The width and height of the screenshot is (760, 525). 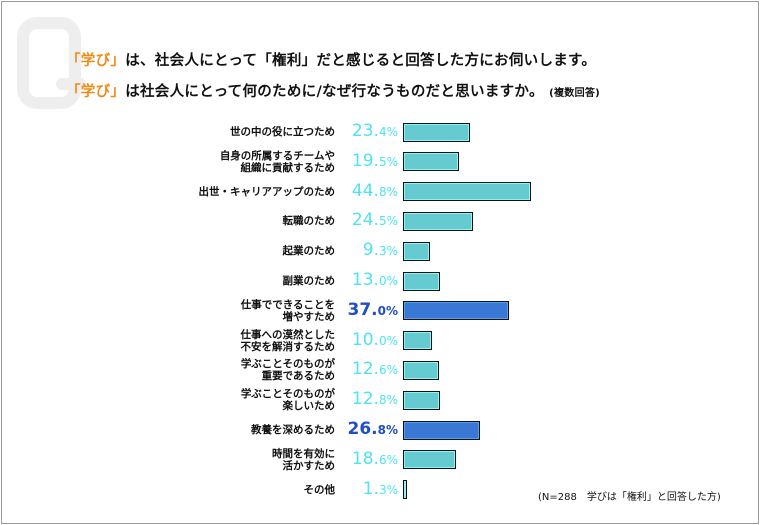 I want to click on footnote: (N=288 学びは「権利」と回答した方), so click(x=629, y=497).